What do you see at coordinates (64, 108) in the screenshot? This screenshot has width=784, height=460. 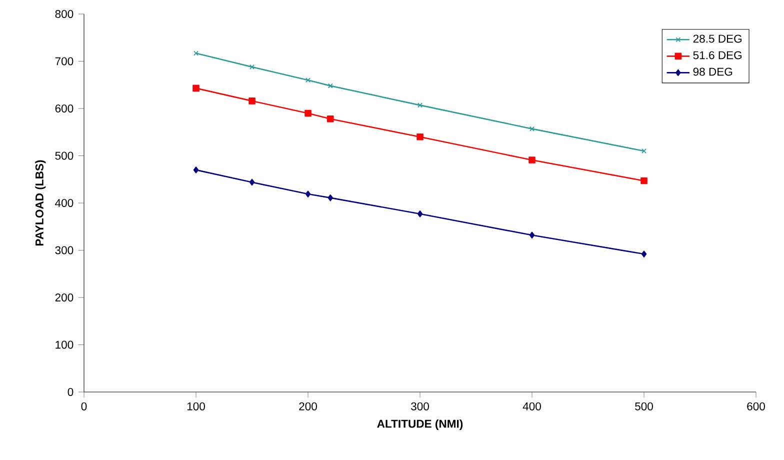 I see `y-tick-label: 600` at bounding box center [64, 108].